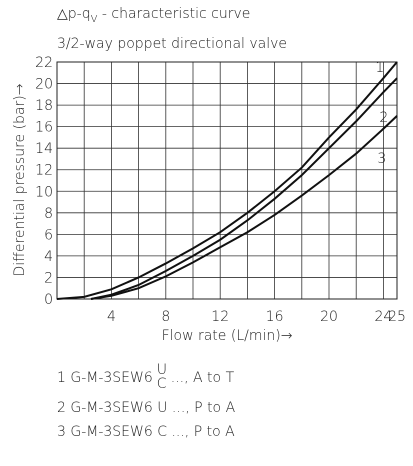  Describe the element at coordinates (48, 235) in the screenshot. I see `y-tick-label: 6` at that location.